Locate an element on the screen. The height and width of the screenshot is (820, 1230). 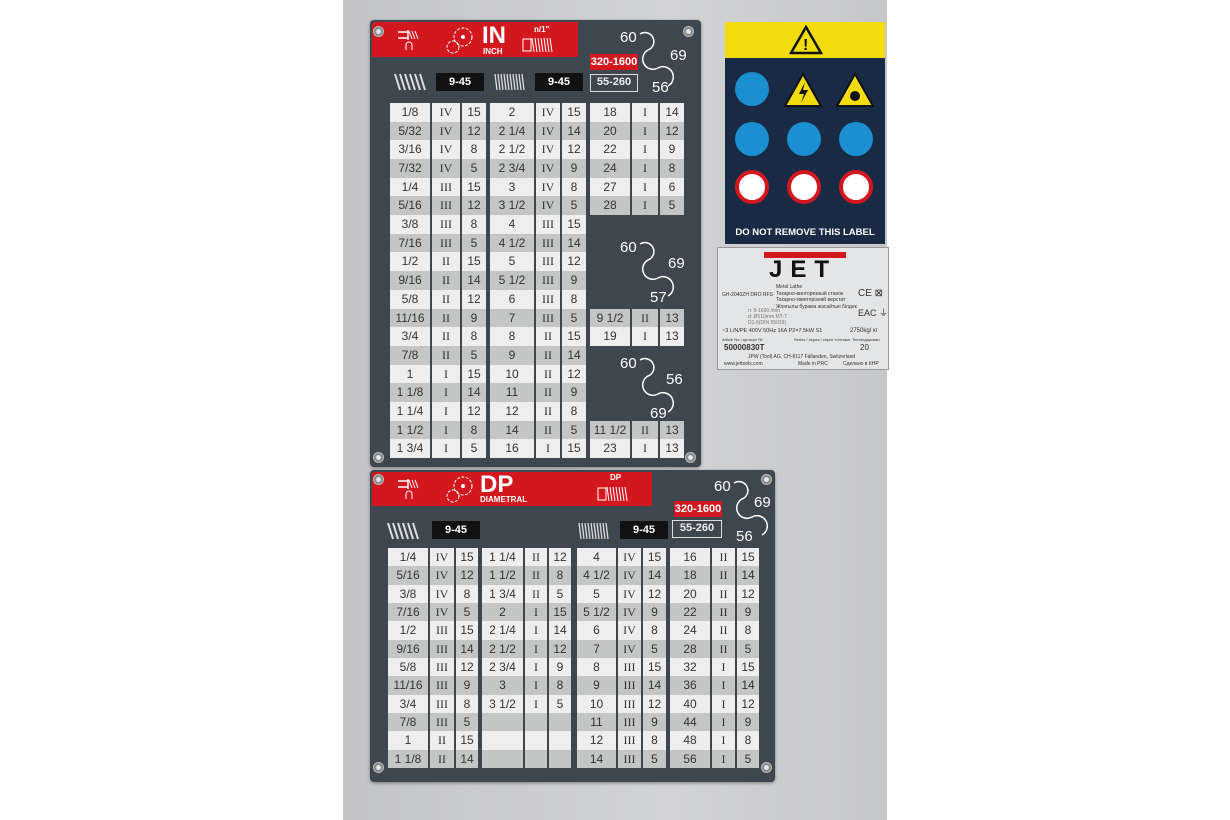
thread-size-cell: 56 is located at coordinates (691, 758).